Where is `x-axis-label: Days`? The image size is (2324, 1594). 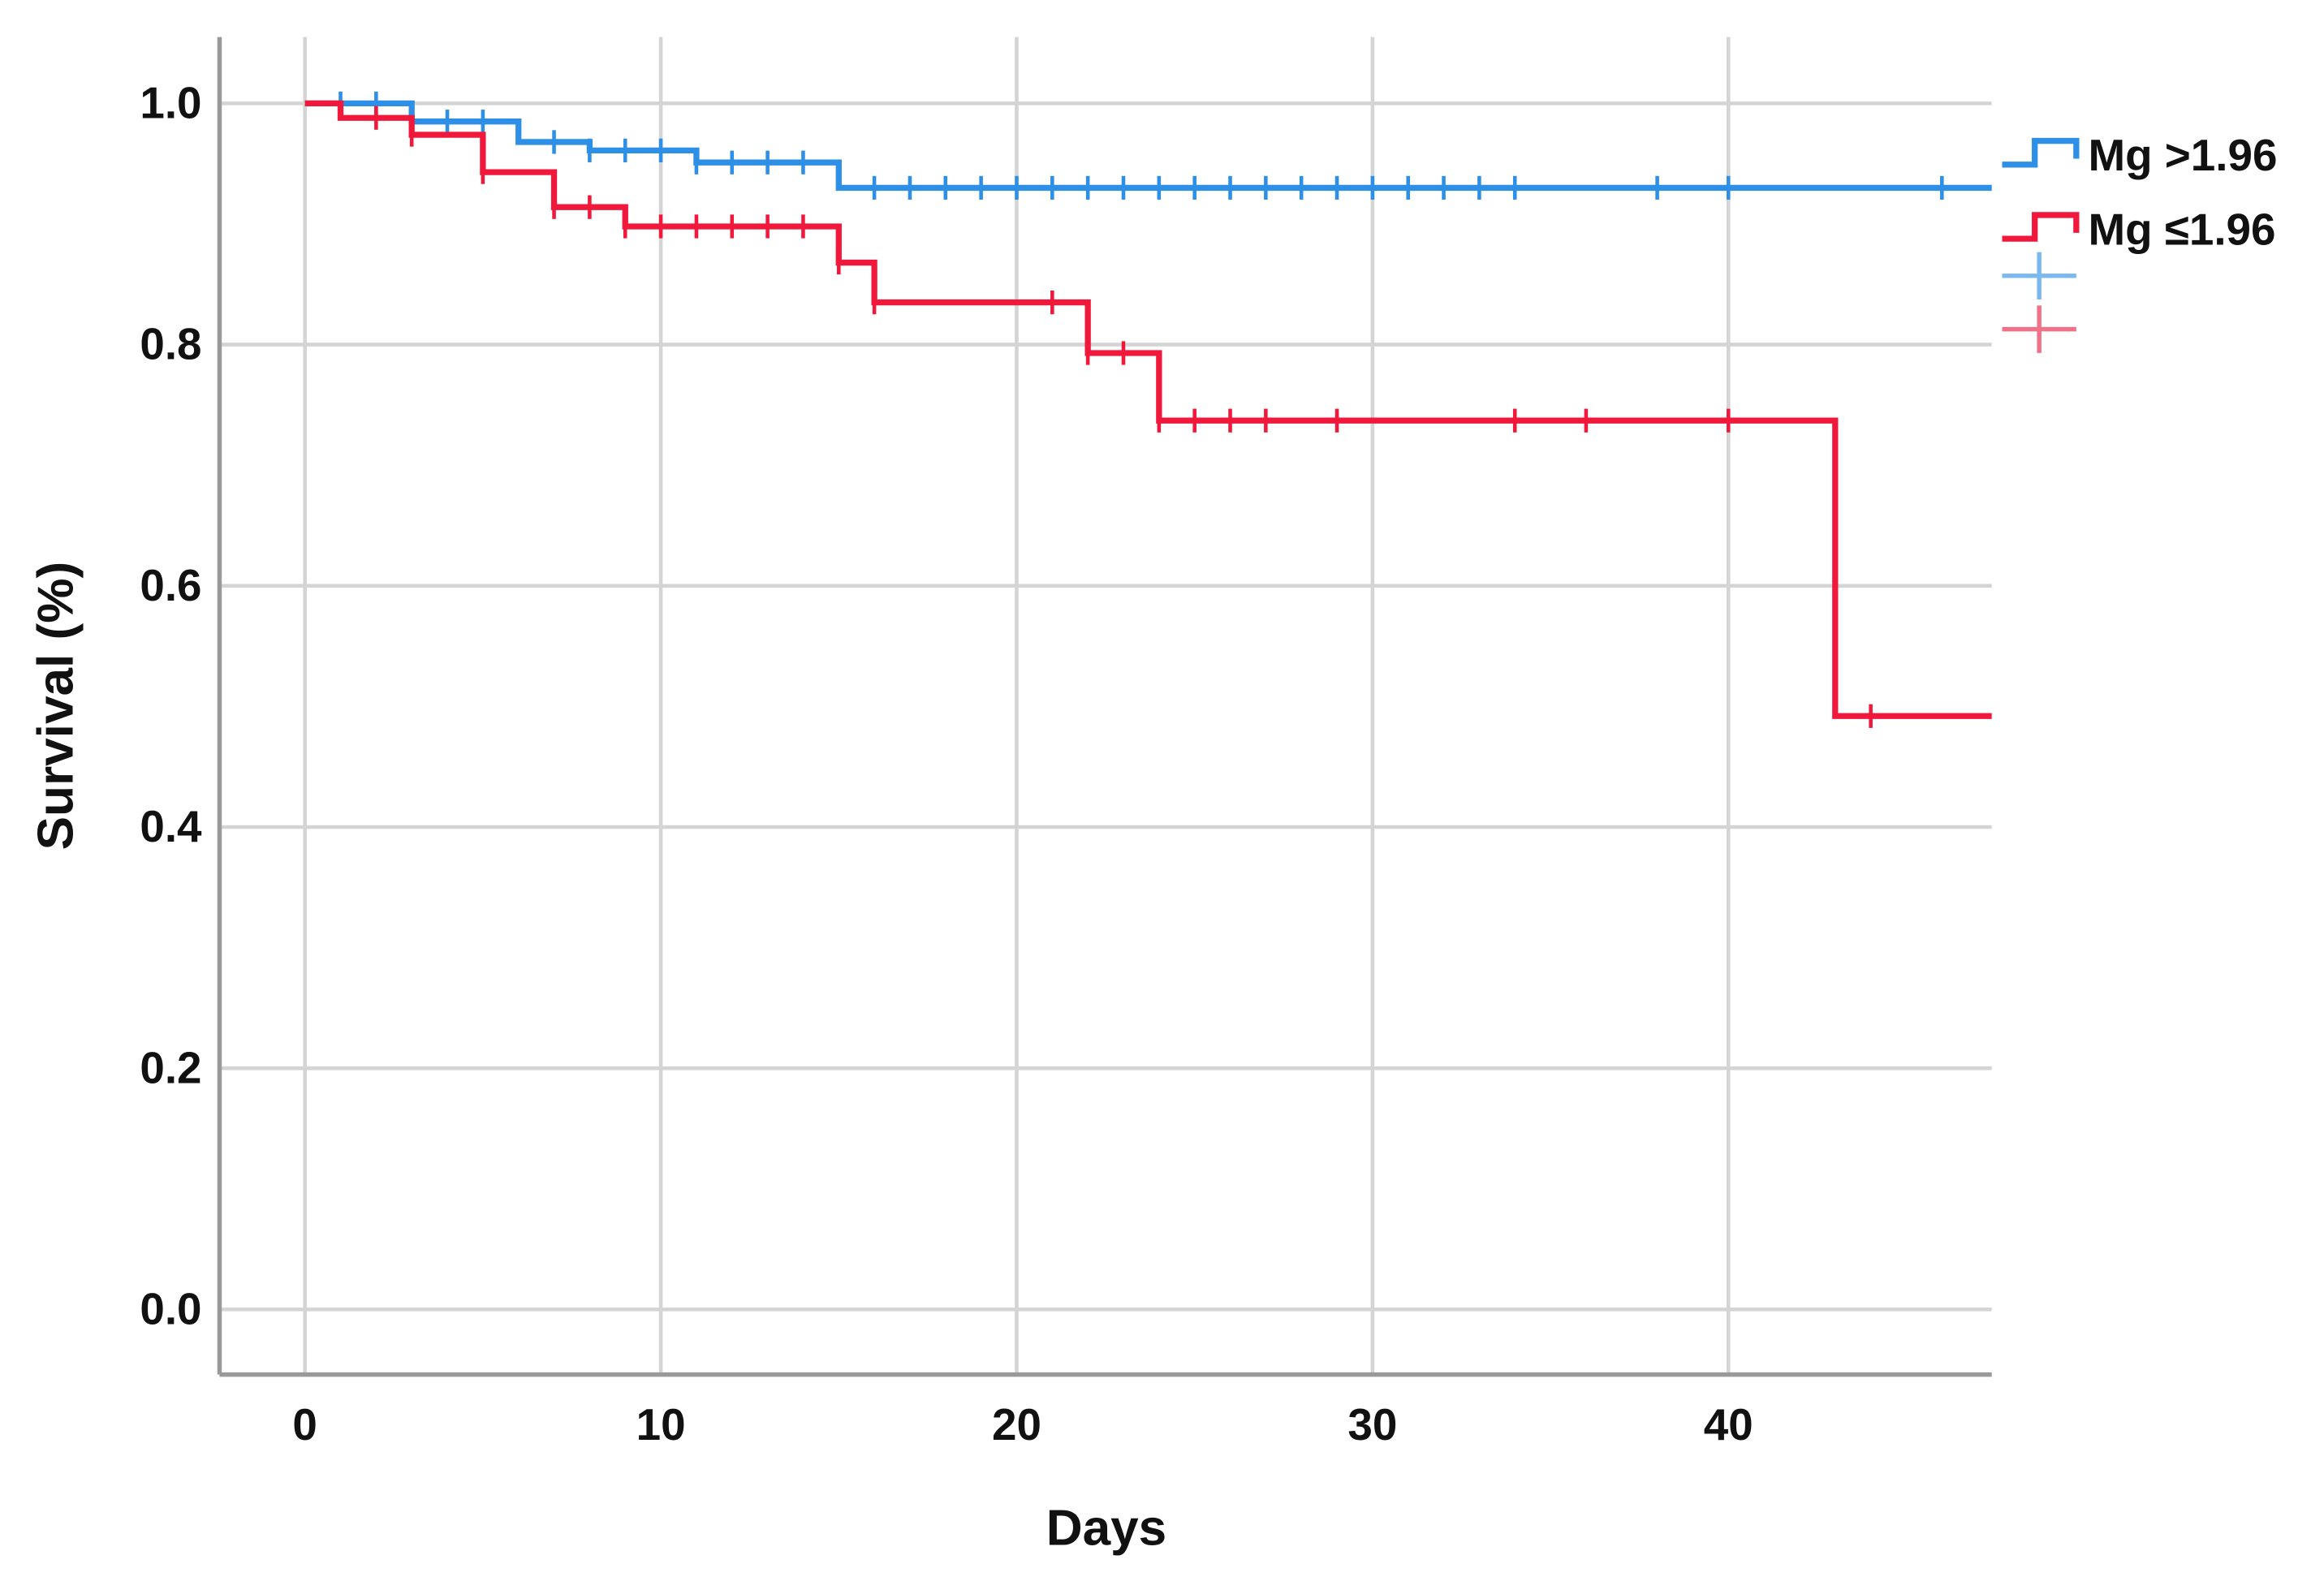
x-axis-label: Days is located at coordinates (1106, 1529).